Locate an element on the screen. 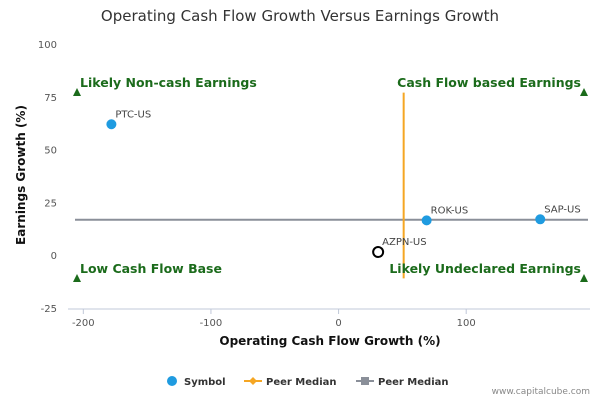 This screenshot has width=600, height=400. y-tick-label: 25 is located at coordinates (50, 203).